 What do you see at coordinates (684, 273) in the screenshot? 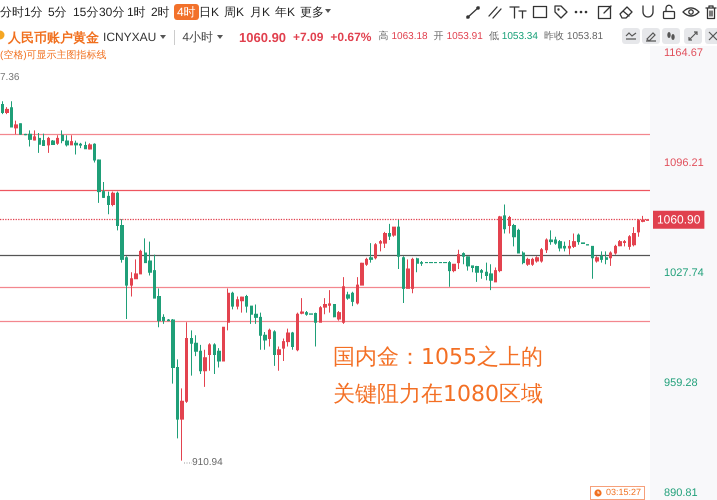
I see `y-tick-label: 1027.74` at bounding box center [684, 273].